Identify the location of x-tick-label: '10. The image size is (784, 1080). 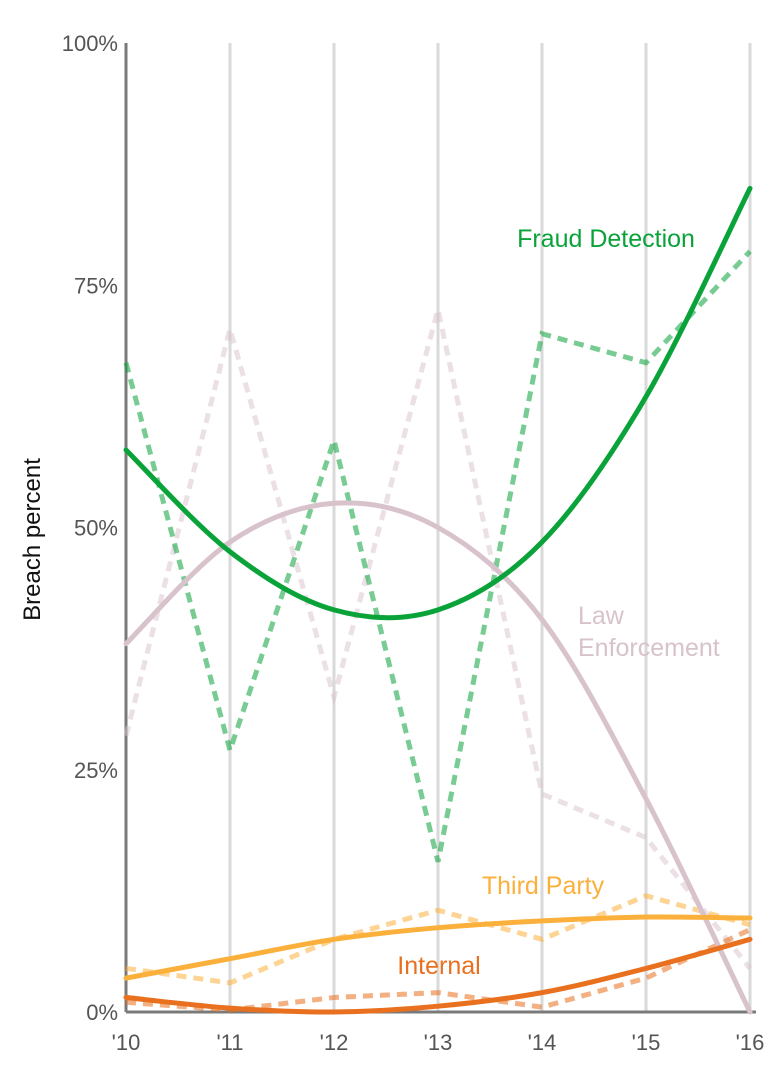
(126, 1042).